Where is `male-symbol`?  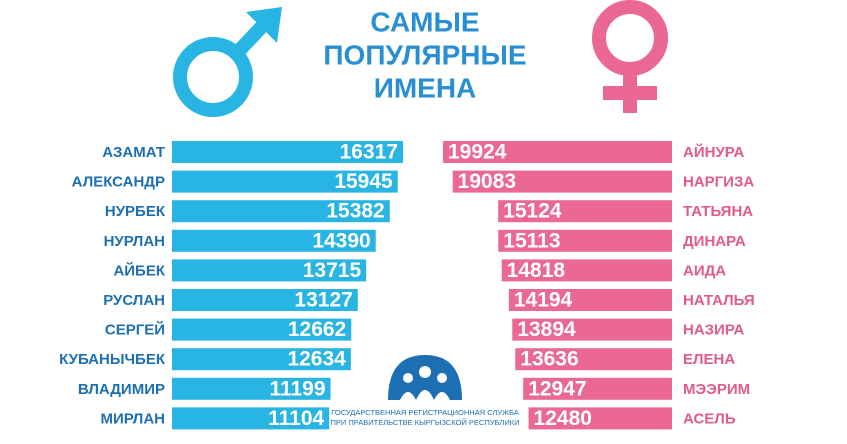 male-symbol is located at coordinates (227, 62).